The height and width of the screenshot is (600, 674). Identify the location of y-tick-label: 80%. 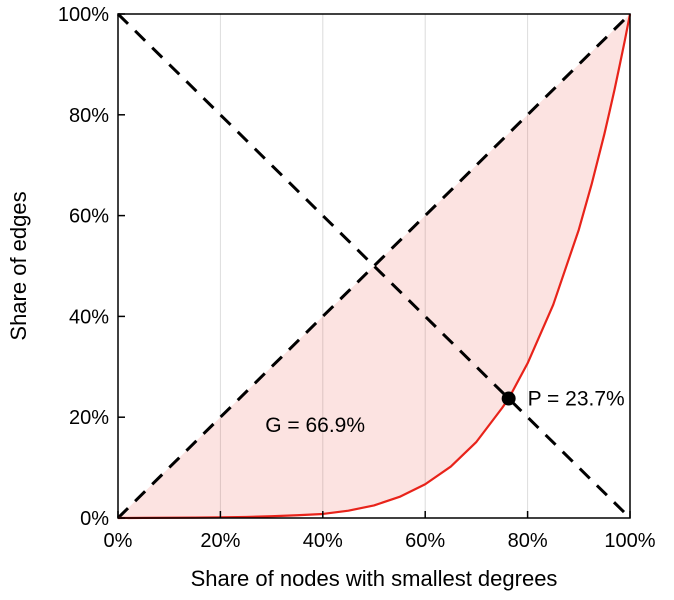
(89, 116).